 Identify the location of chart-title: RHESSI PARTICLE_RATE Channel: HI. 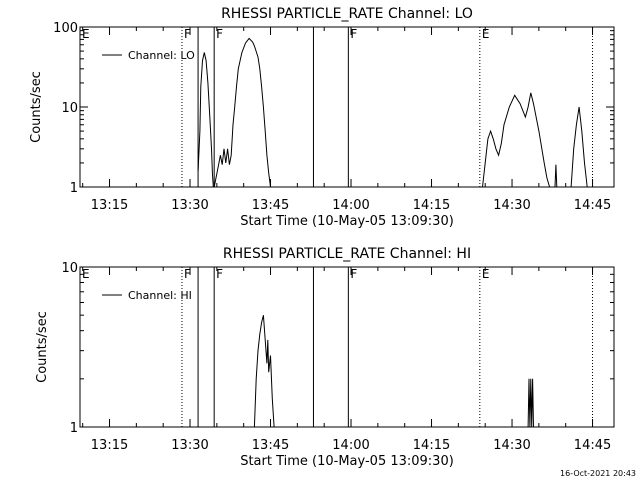
(347, 254).